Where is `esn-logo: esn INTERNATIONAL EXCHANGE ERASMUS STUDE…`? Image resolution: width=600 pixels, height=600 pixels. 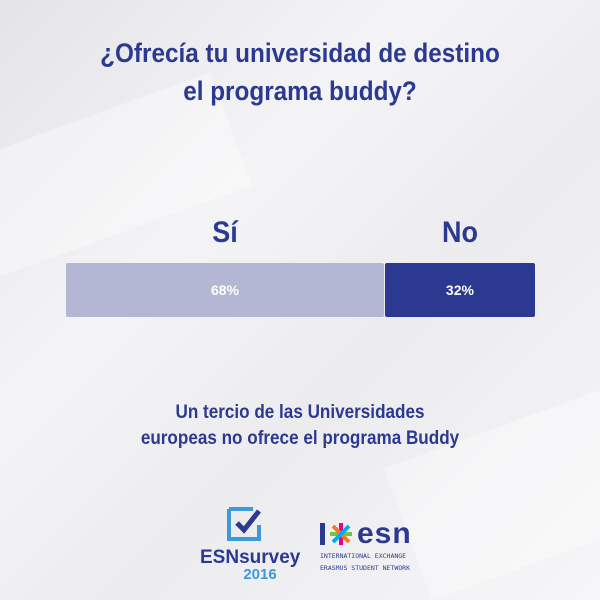 esn-logo: esn INTERNATIONAL EXCHANGE ERASMUS STUDE… is located at coordinates (366, 544).